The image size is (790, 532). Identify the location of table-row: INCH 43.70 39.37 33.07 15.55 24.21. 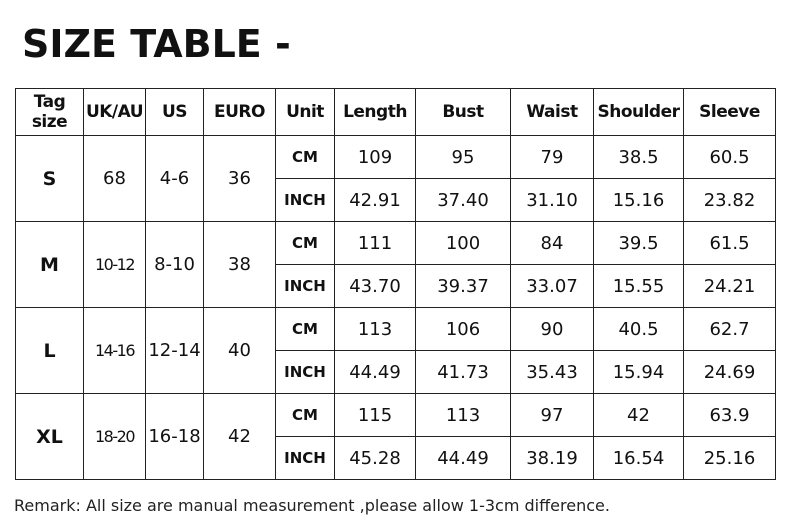
(396, 286).